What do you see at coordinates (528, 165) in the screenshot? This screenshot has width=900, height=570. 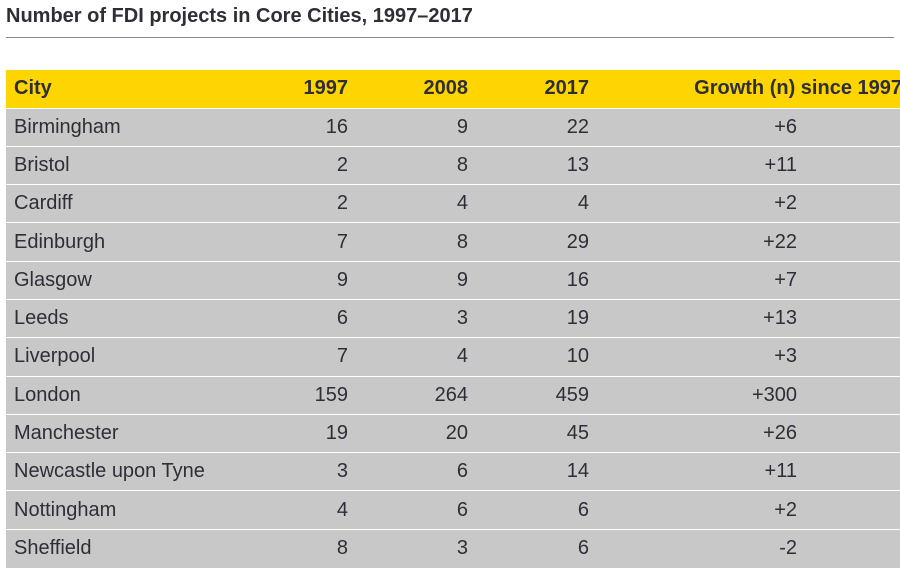 I see `cell-2017: 13` at bounding box center [528, 165].